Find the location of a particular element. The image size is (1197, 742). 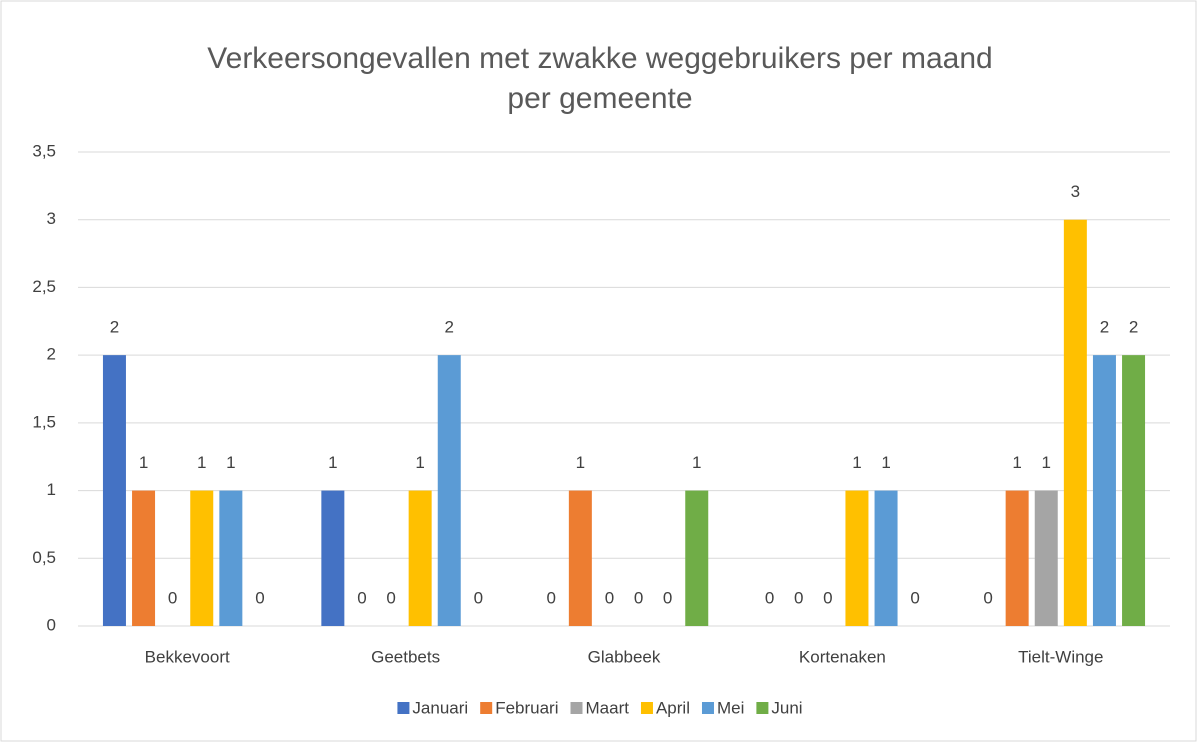

y-tick-label: 1 is located at coordinates (51, 489).